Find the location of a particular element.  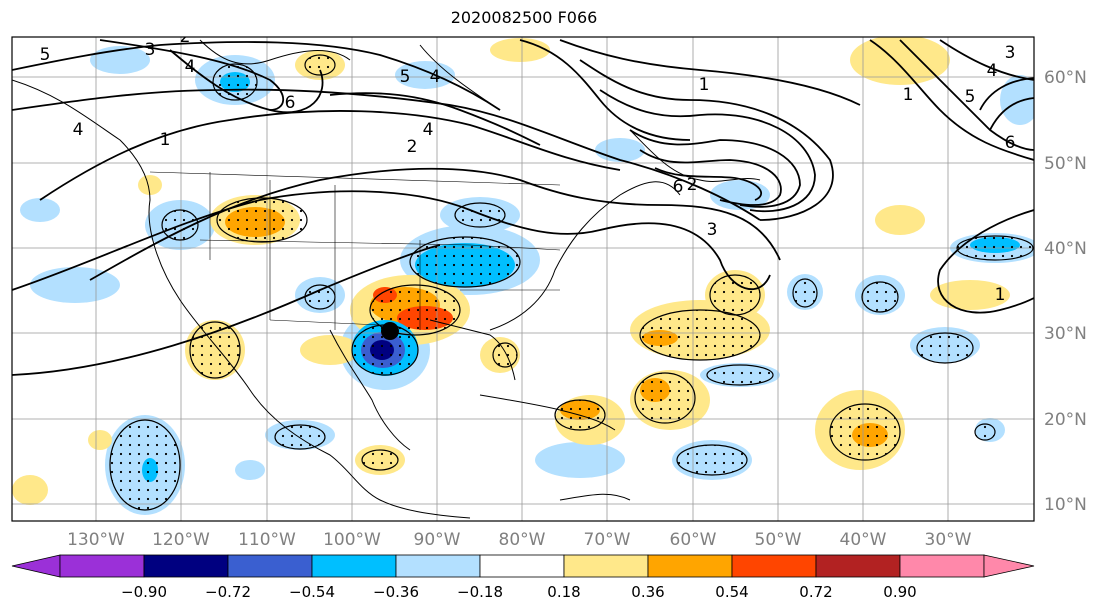

lon-label: 90°W is located at coordinates (437, 540).